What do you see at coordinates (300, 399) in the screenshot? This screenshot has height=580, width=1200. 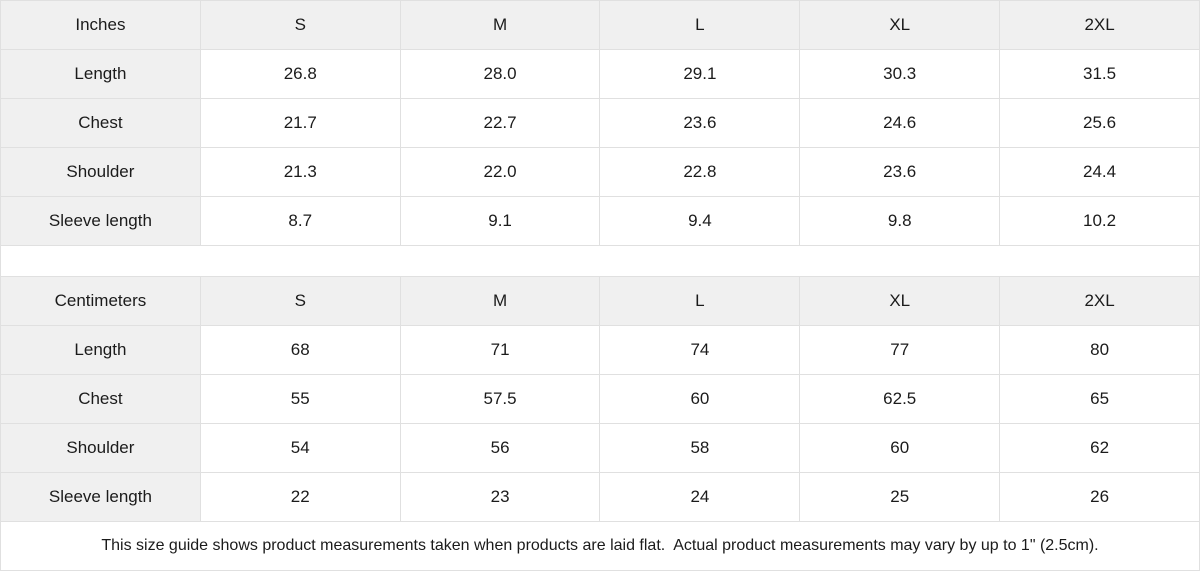 I see `value-cell: 55` at bounding box center [300, 399].